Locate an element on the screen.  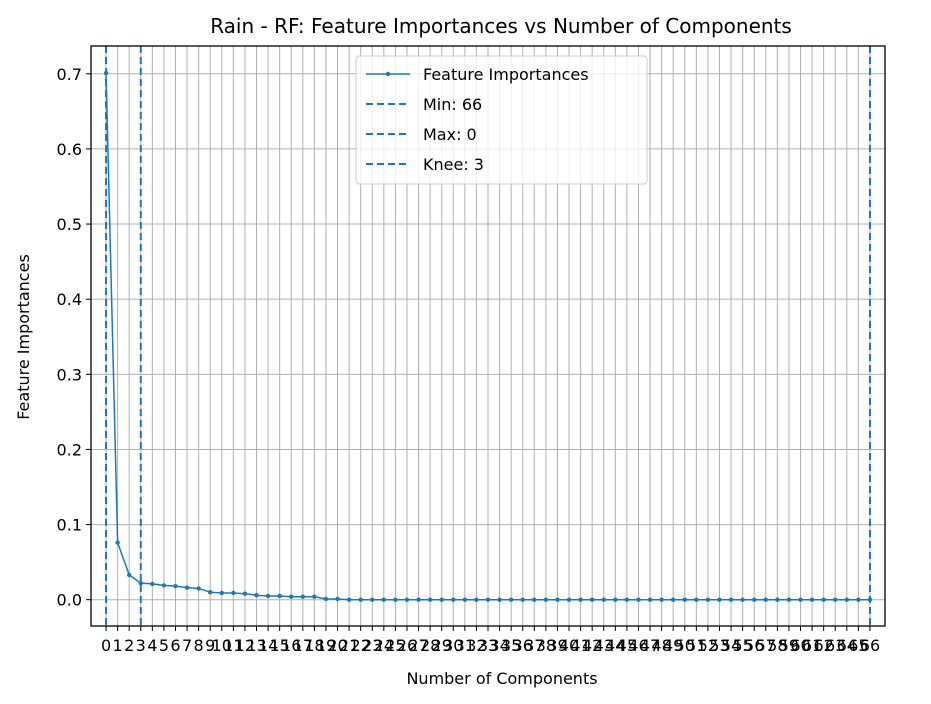
x-tick-label: 19 is located at coordinates (326, 645).